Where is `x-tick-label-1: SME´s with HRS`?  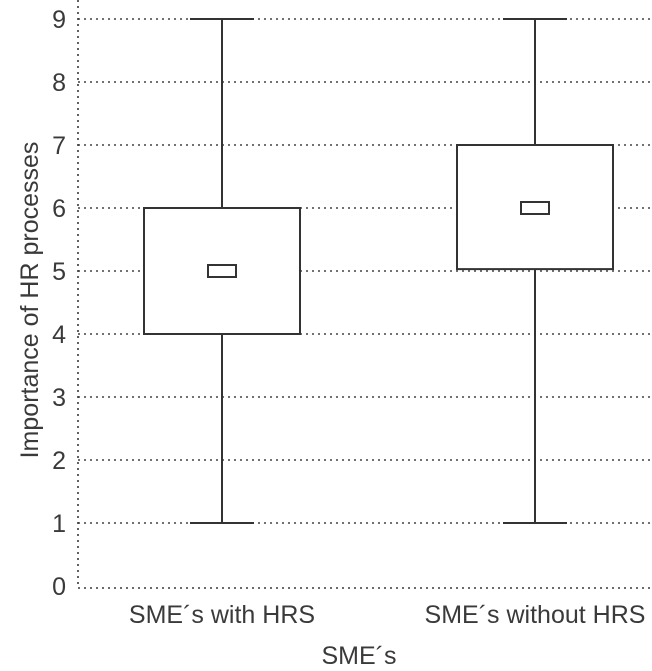 x-tick-label-1: SME´s with HRS is located at coordinates (222, 615).